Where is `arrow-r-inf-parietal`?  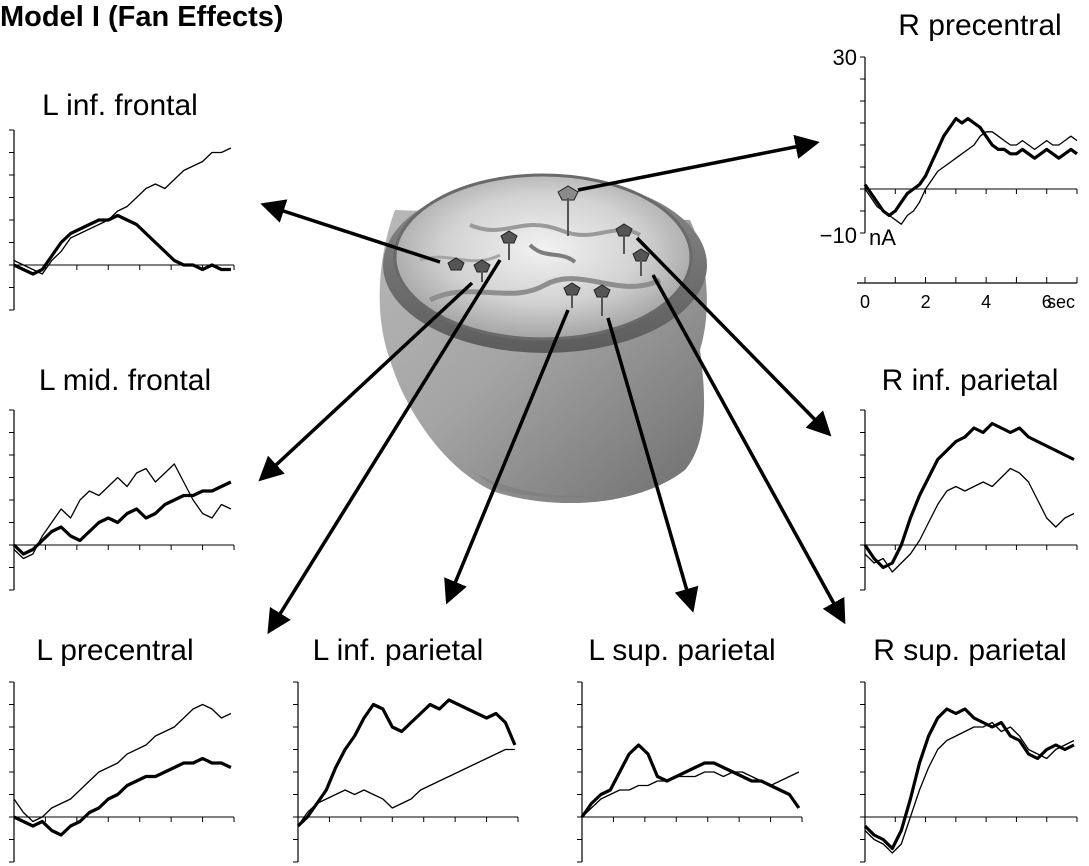
arrow-r-inf-parietal is located at coordinates (733, 336).